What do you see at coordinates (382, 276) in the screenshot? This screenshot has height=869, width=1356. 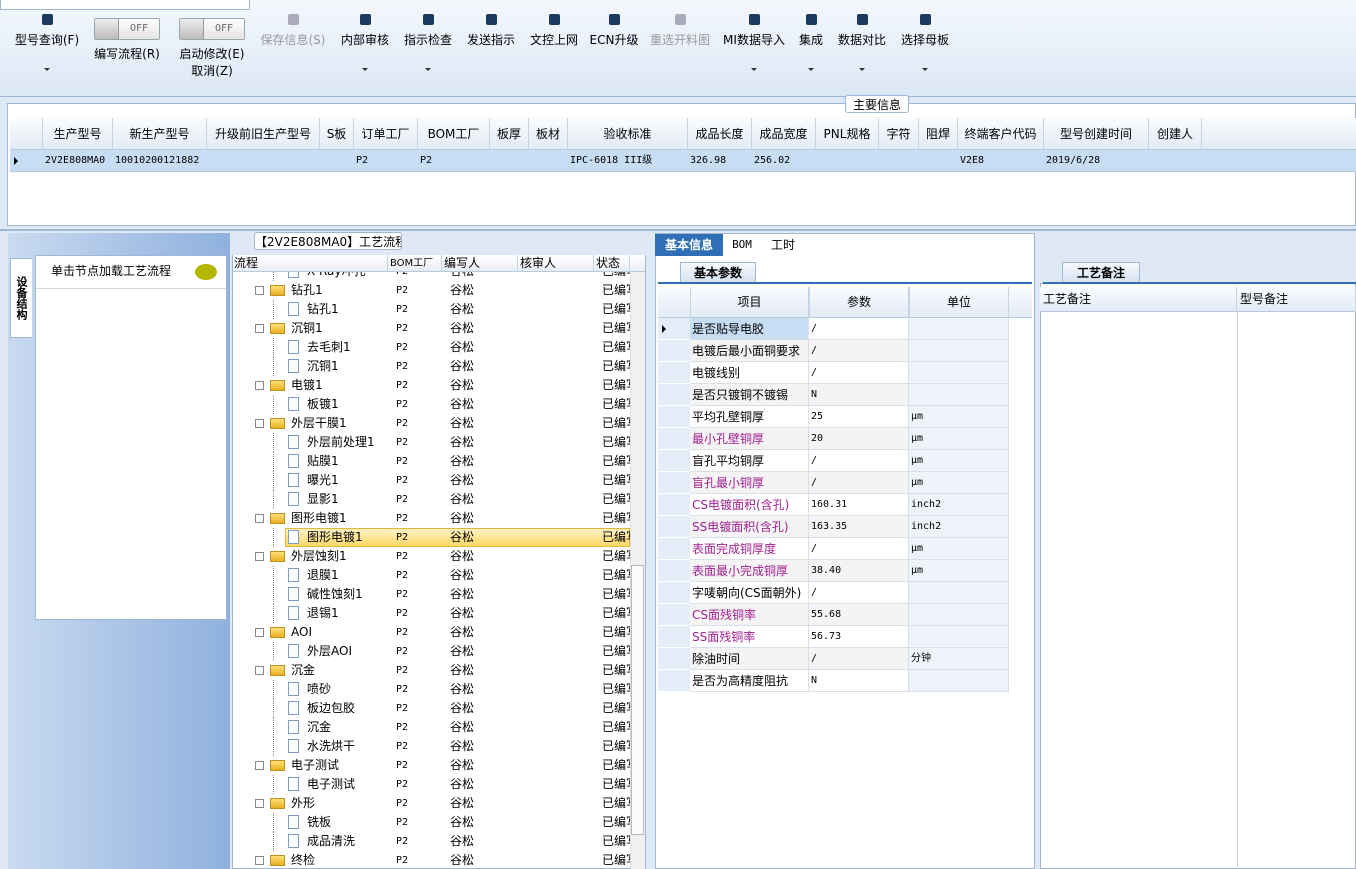 I see `tree-node-label: X-Ray冲孔` at bounding box center [382, 276].